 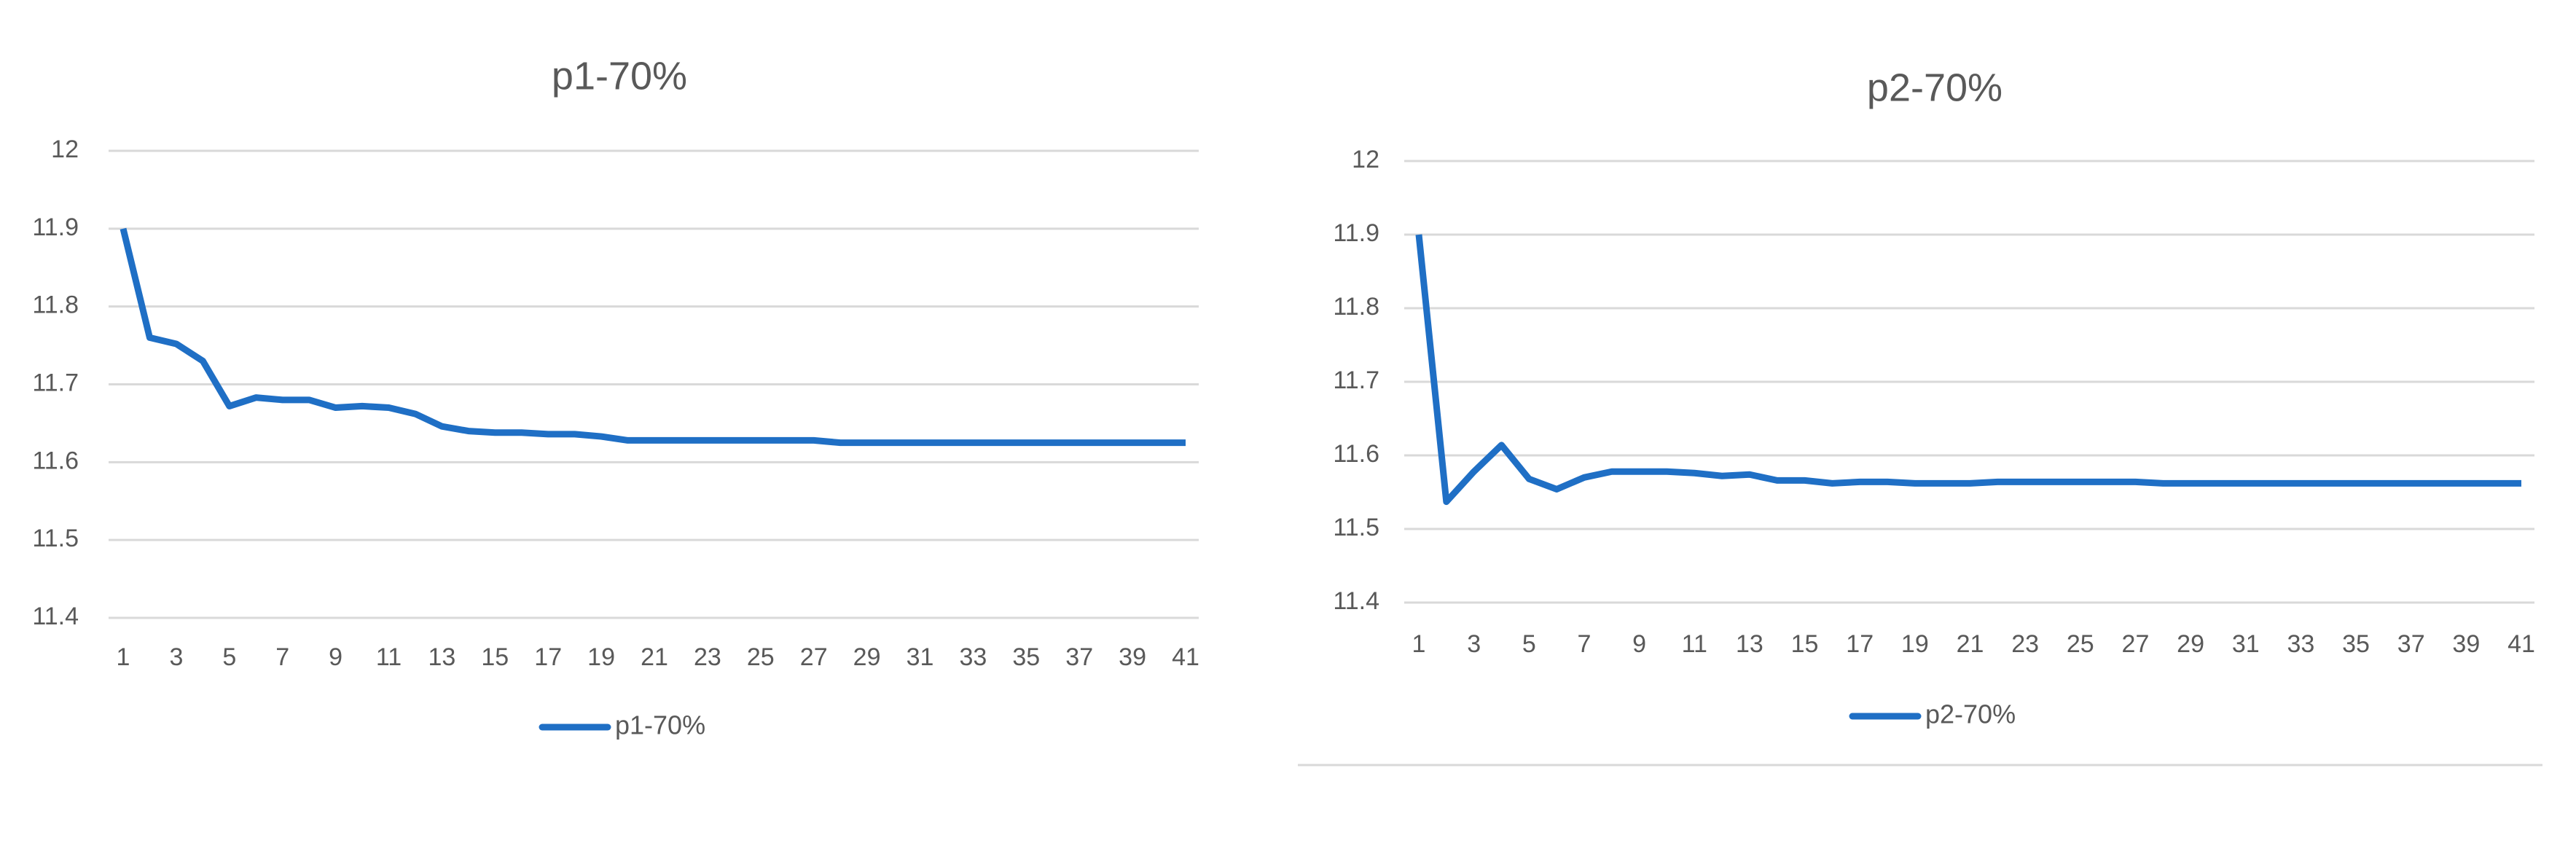 What do you see at coordinates (619, 76) in the screenshot?
I see `chart-title: p1-70%` at bounding box center [619, 76].